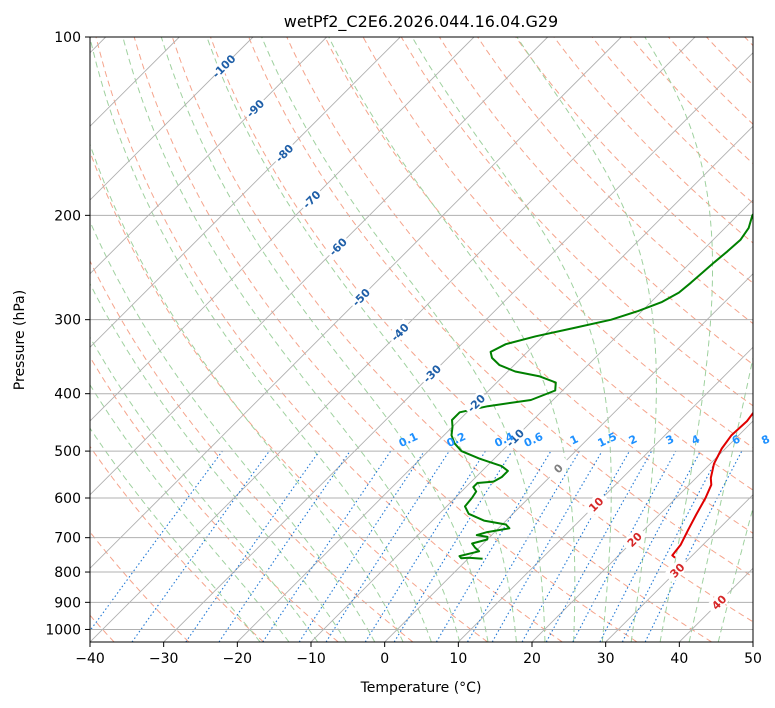 This screenshot has height=708, width=775. What do you see at coordinates (20, 340) in the screenshot?
I see `y-axis-label: Pressure (hPa)` at bounding box center [20, 340].